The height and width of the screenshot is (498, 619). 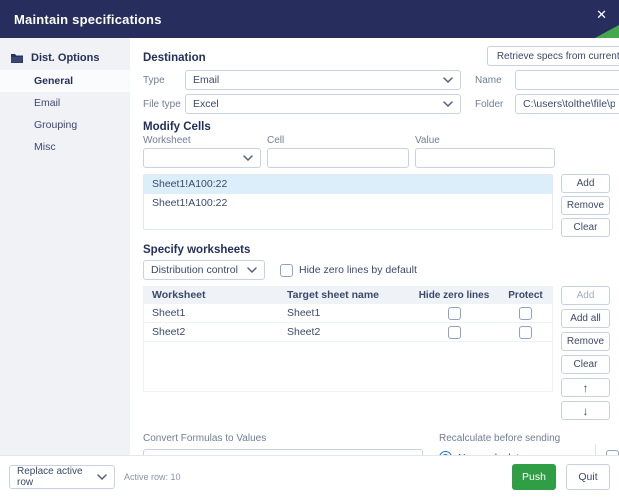 What do you see at coordinates (485, 158) in the screenshot?
I see `value-input` at bounding box center [485, 158].